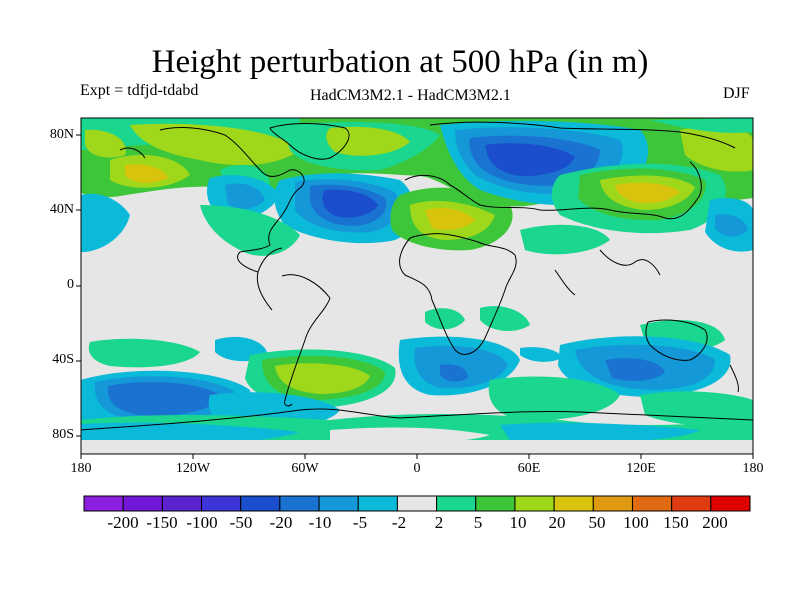  I want to click on lat-tick-label: 40S, so click(63, 359).